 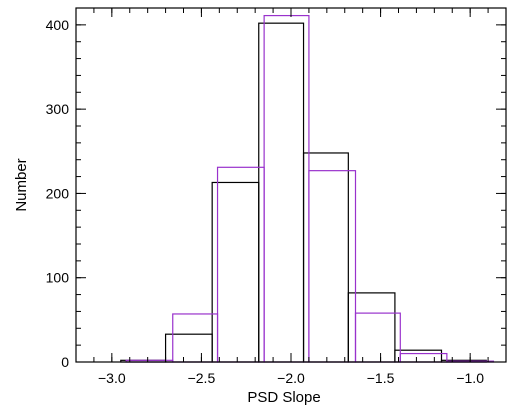 I want to click on y-axis-label: Number, so click(x=21, y=184).